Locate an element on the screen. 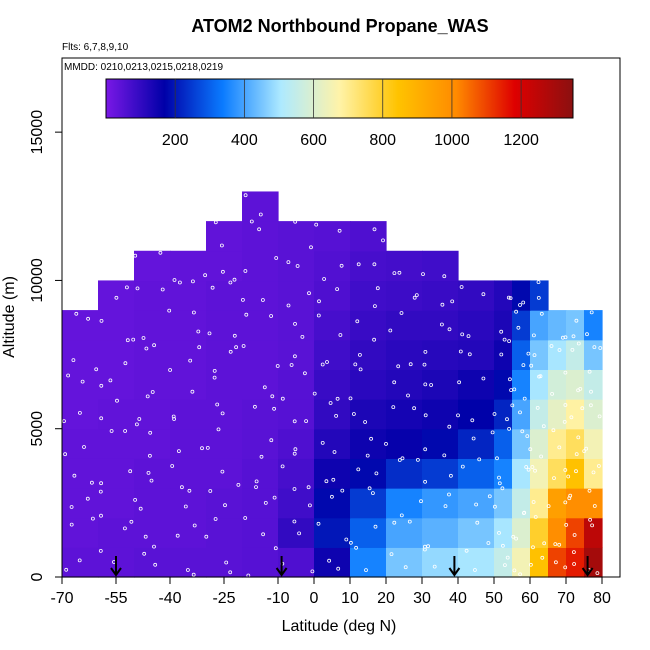 This screenshot has width=650, height=650. flight-arrow is located at coordinates (281, 566).